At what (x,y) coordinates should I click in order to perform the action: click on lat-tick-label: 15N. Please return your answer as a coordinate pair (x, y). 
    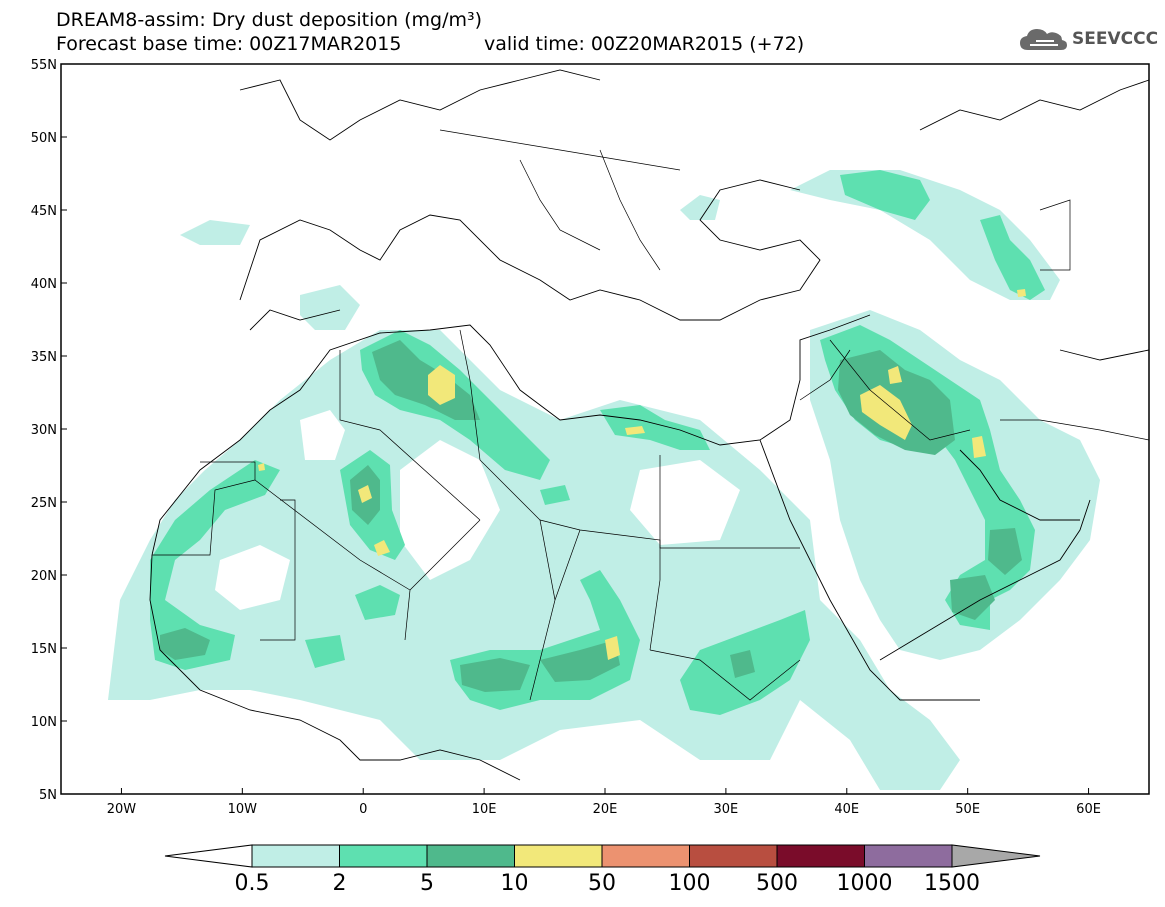
    Looking at the image, I should click on (44, 649).